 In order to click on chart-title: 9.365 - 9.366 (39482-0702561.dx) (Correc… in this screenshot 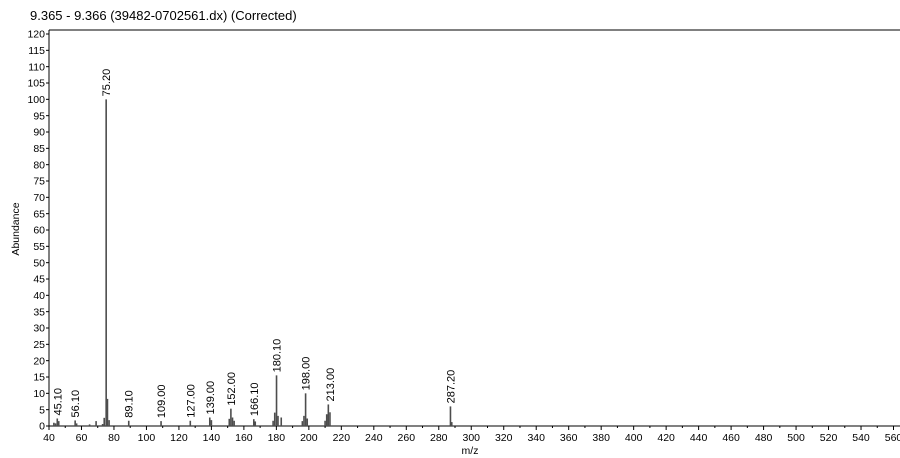, I will do `click(163, 15)`.